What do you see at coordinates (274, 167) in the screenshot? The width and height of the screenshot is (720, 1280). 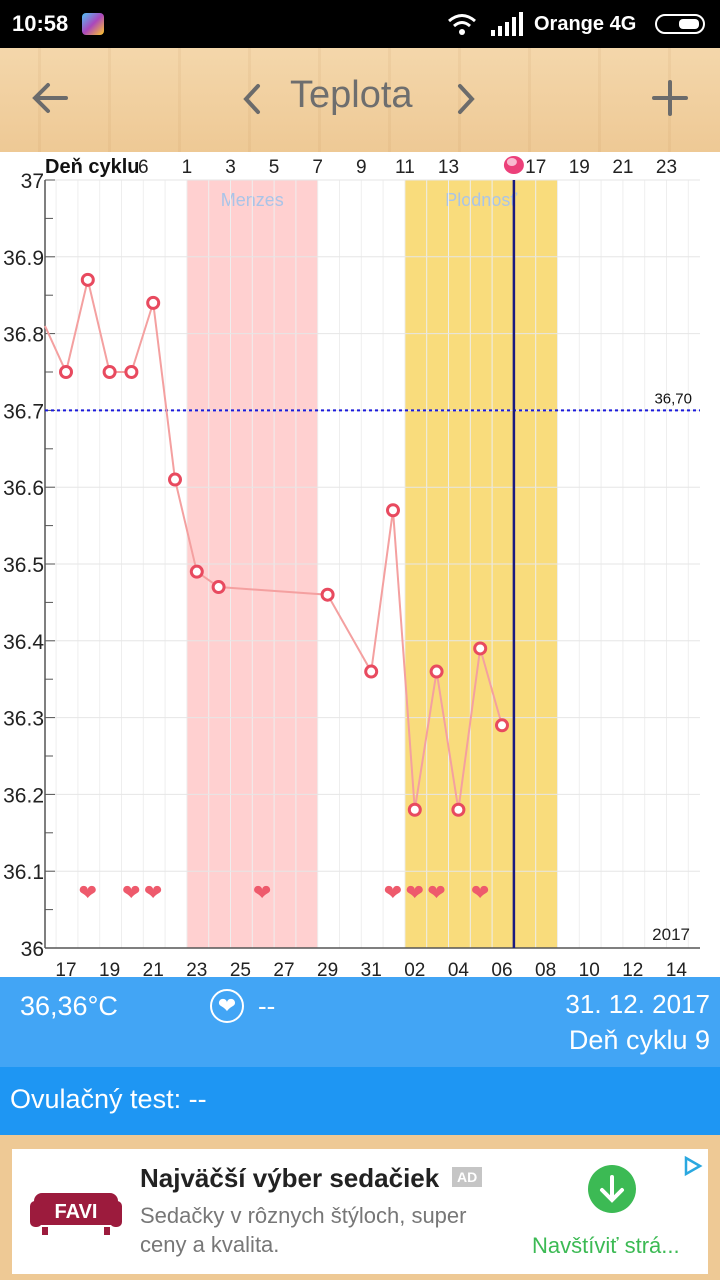 I see `x-top-tick-label: 5` at bounding box center [274, 167].